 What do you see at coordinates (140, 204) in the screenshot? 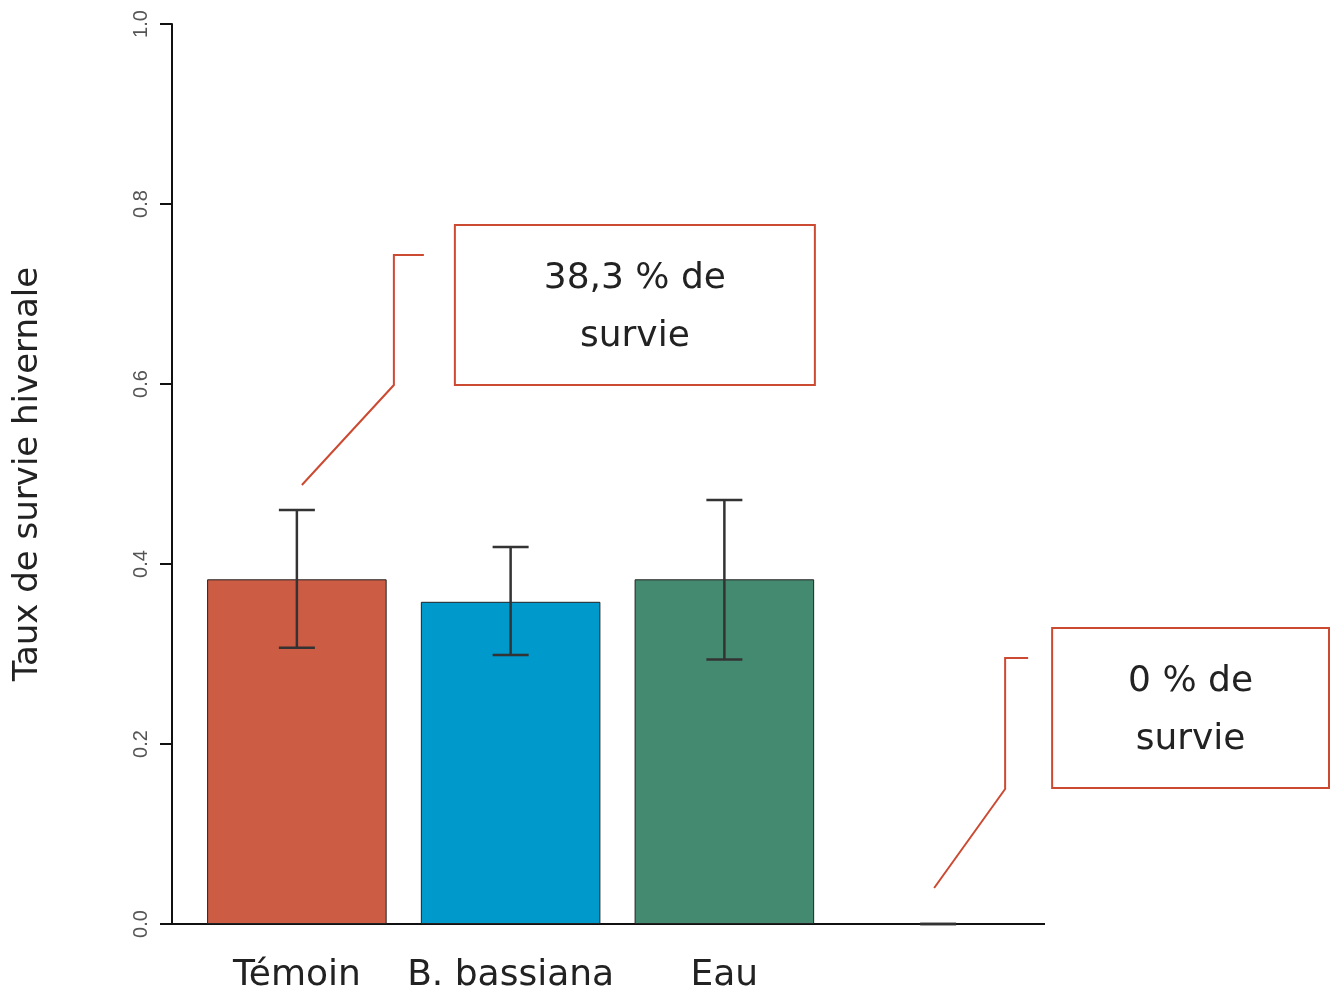
I see `y-tick-label: 0.8` at bounding box center [140, 204].